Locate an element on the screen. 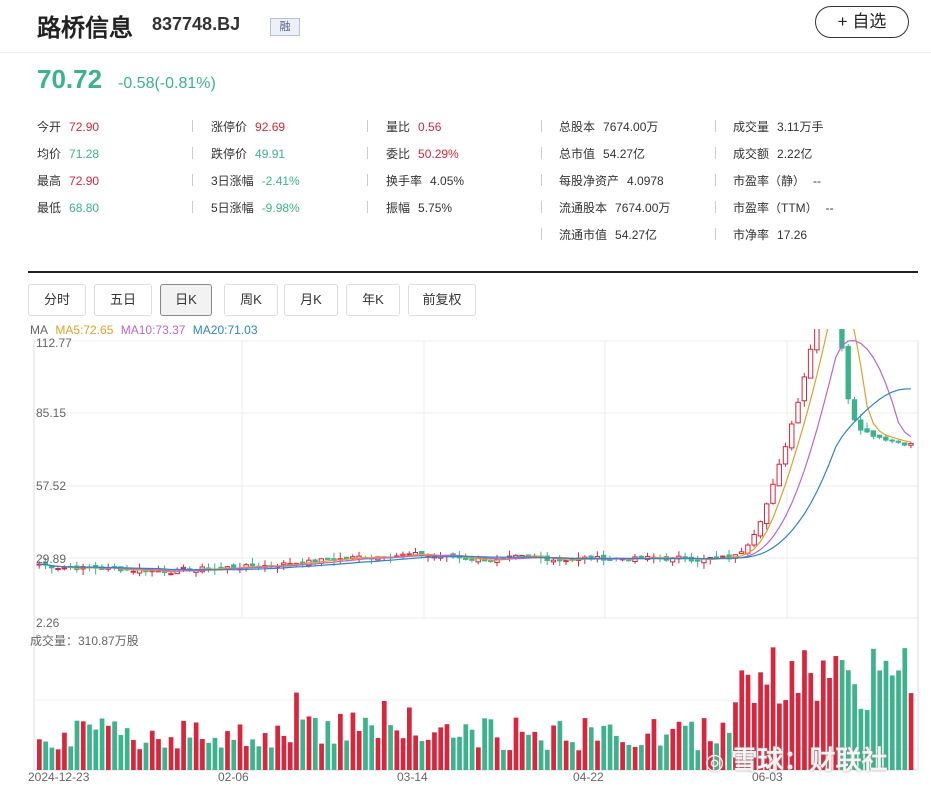  x-tick-label: 06-03 is located at coordinates (767, 777).